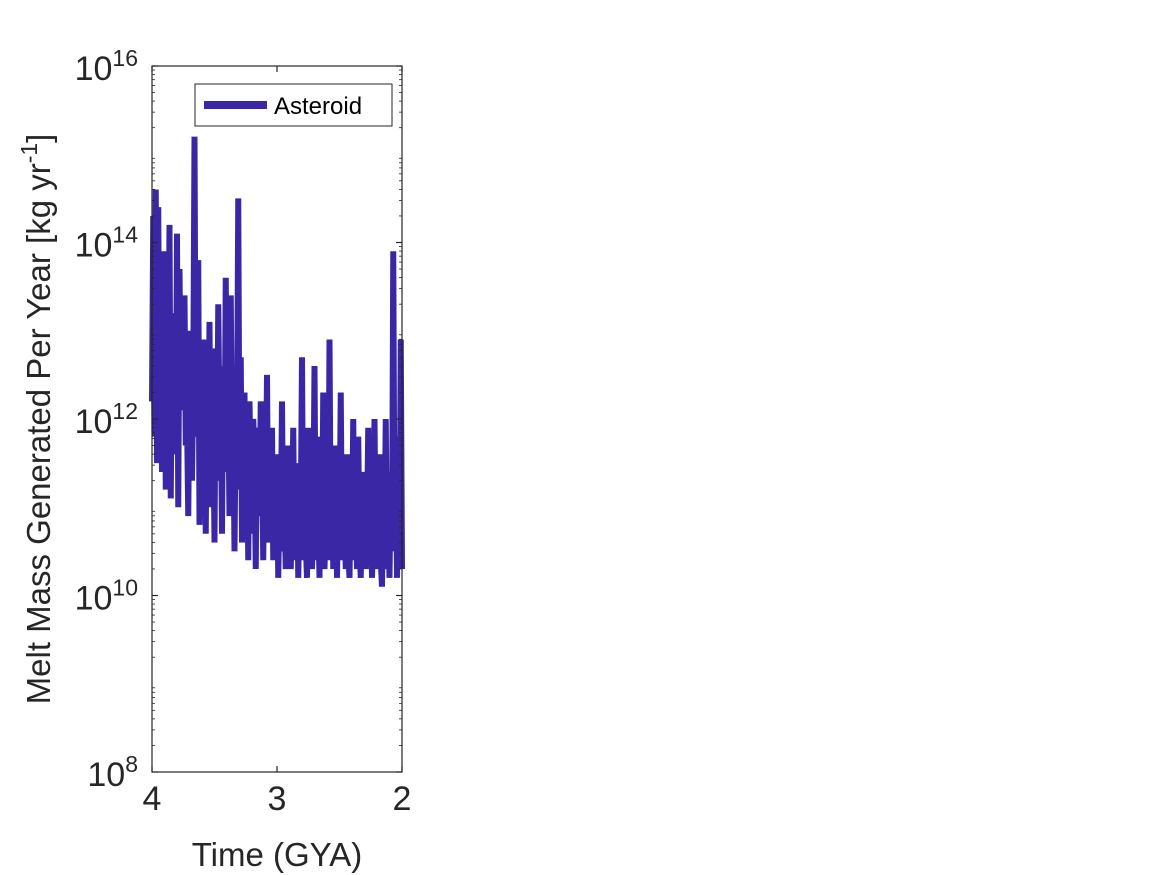  I want to click on y-tick-label-exponent: 8, so click(131, 764).